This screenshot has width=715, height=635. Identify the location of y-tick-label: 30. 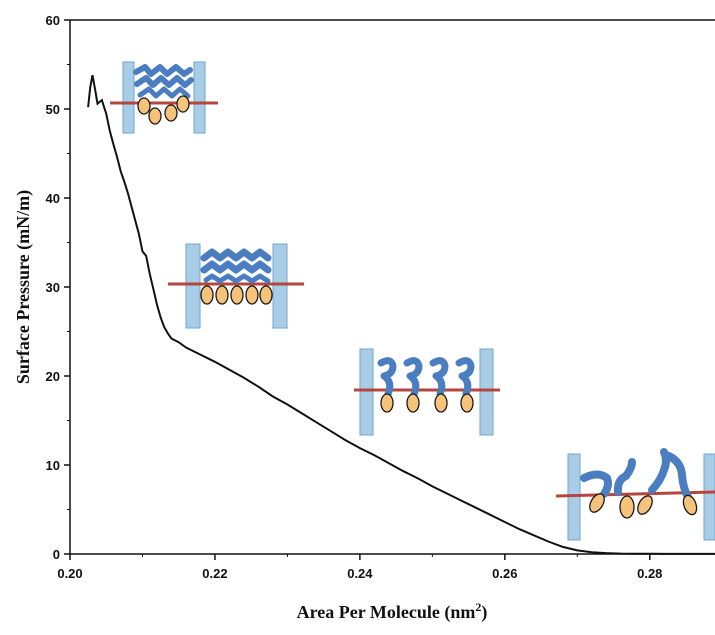
(53, 287).